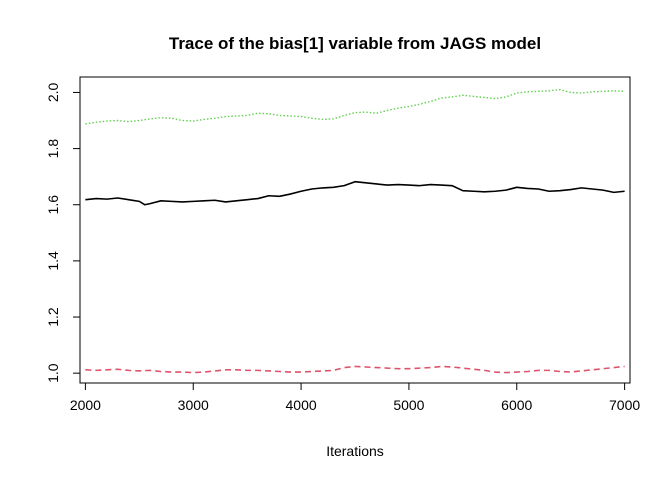  Describe the element at coordinates (355, 398) in the screenshot. I see `x-axis-ticks: 2000 3000 4000 5000 6000 7000` at that location.